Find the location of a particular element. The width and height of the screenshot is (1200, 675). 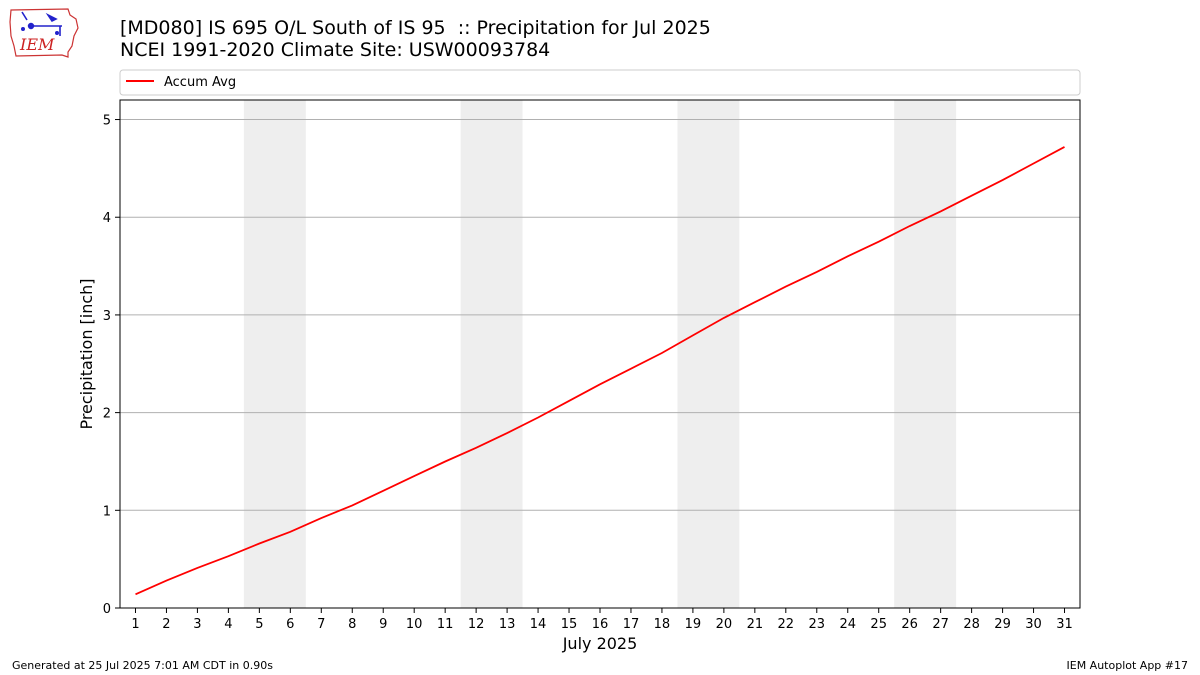

x-tick-label: 5 is located at coordinates (259, 624).